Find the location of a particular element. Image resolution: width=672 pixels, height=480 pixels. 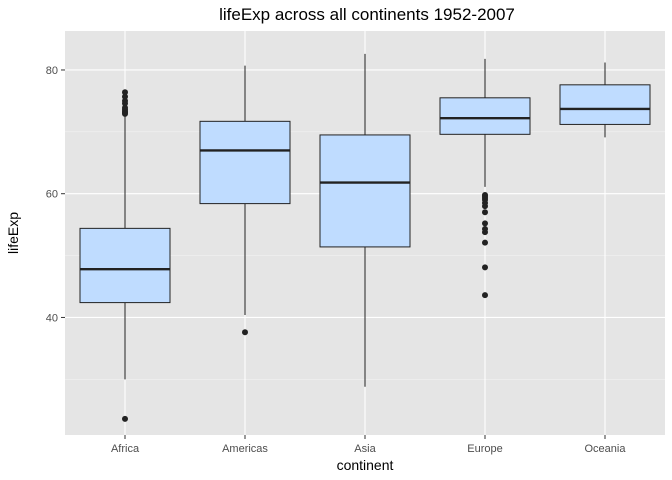

x-tick-label: Oceania is located at coordinates (606, 449).